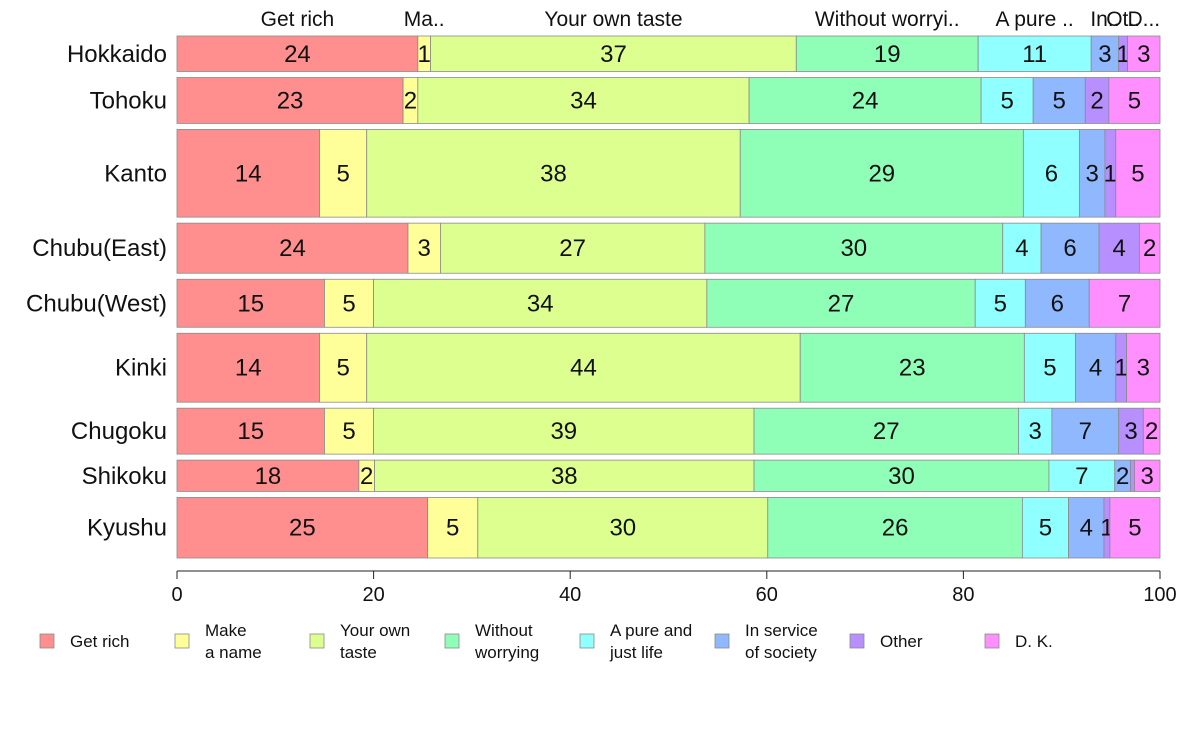  I want to click on data-label-chubu-east-a-pure-and-just-life: 4, so click(1021, 248).